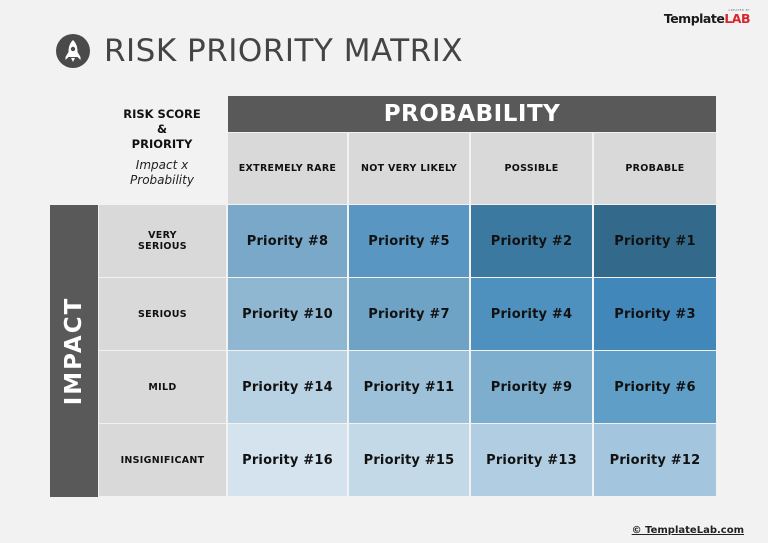 The image size is (768, 543). Describe the element at coordinates (162, 129) in the screenshot. I see `legend-heading-line2: &` at that location.